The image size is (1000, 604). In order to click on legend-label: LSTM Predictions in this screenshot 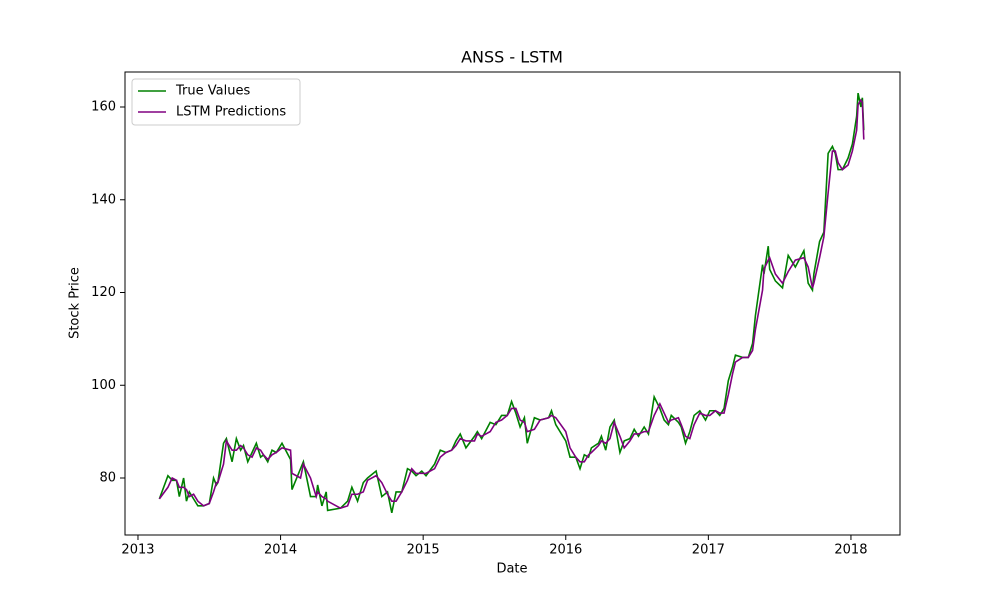, I will do `click(231, 112)`.